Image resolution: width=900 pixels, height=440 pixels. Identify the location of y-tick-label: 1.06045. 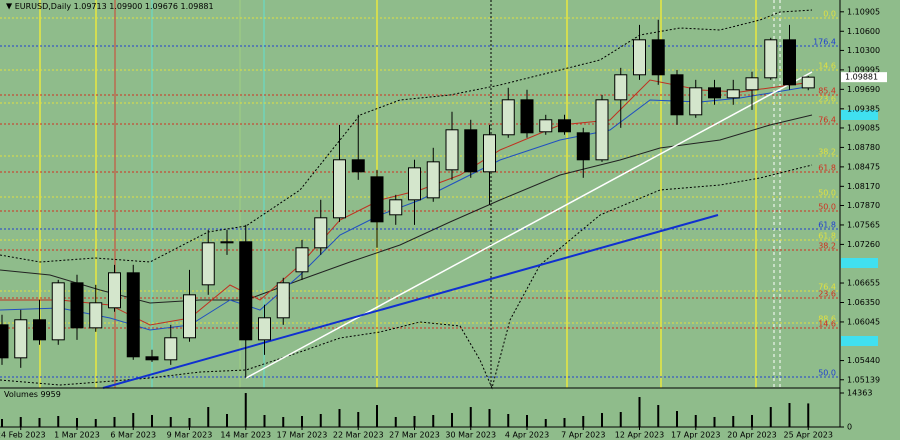
(863, 321).